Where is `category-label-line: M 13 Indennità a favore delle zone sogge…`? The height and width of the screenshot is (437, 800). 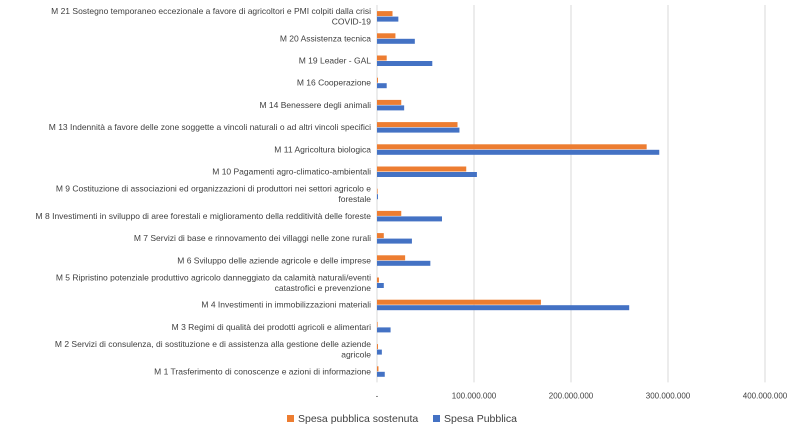 category-label-line: M 13 Indennità a favore delle zone sogge… is located at coordinates (210, 127).